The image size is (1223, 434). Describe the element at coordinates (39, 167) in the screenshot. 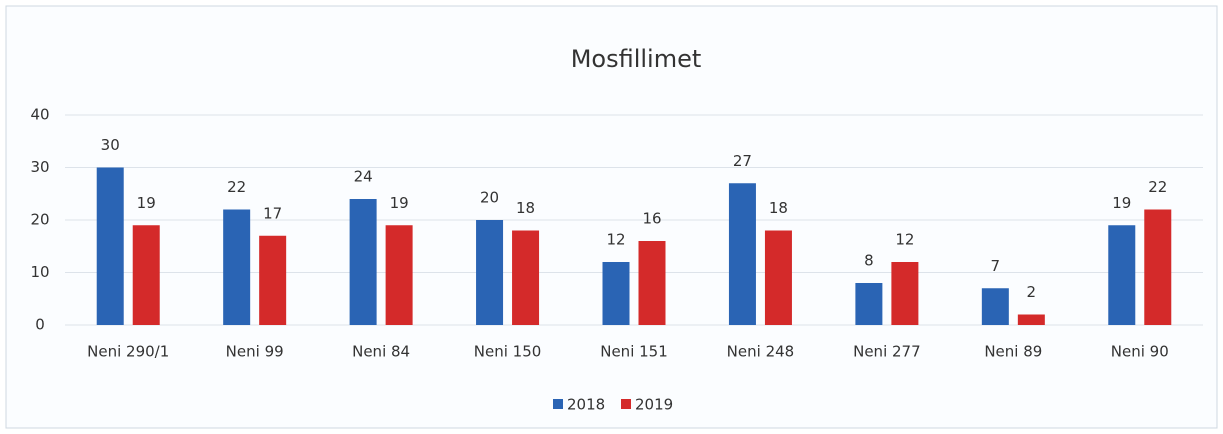

I see `y-tick-label: 30` at that location.